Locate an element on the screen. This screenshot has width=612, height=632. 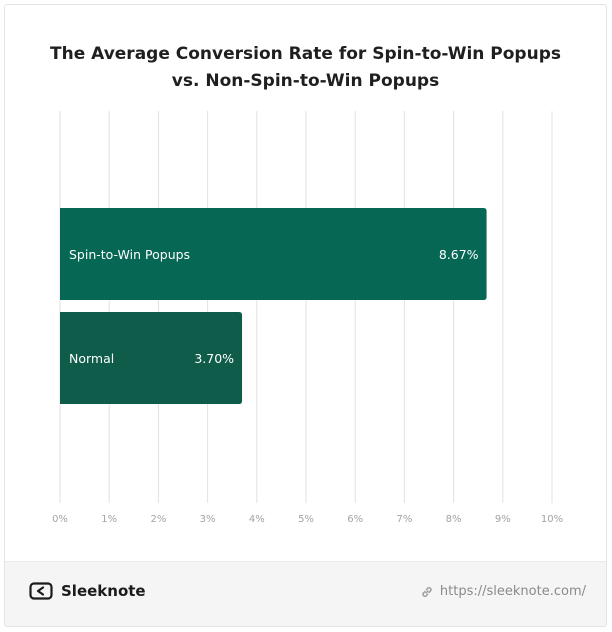
bar-category-label: Normal is located at coordinates (91, 358).